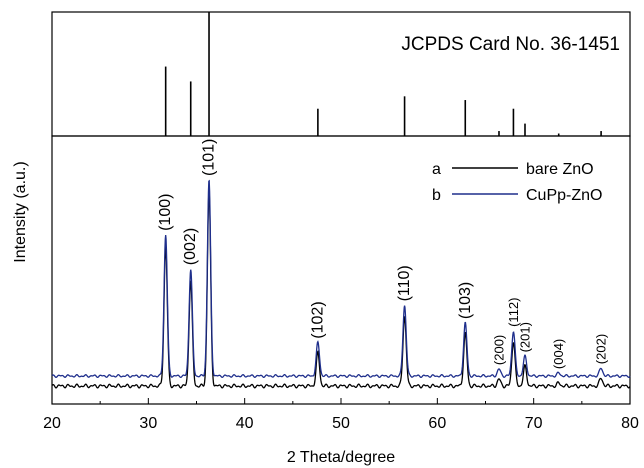  Describe the element at coordinates (510, 44) in the screenshot. I see `reference-card-label: JCPDS Card No. 36-1451` at that location.